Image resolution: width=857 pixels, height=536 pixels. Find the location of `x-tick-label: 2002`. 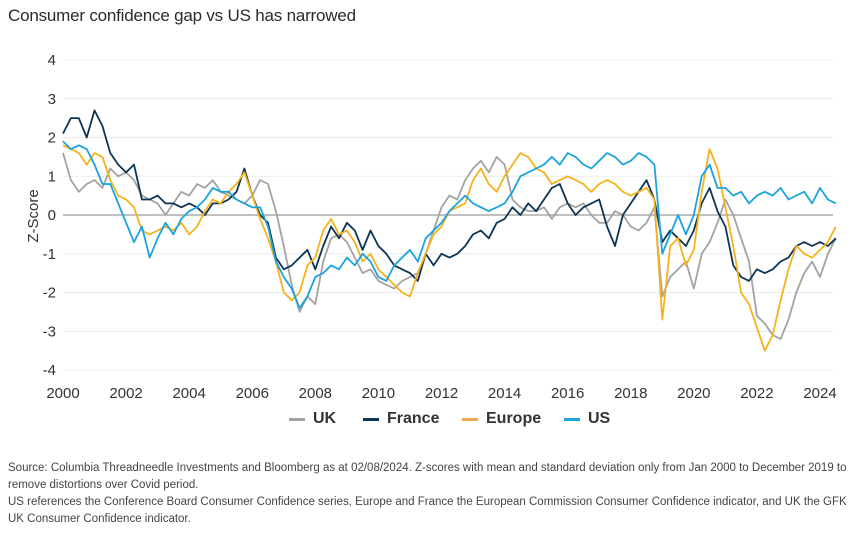

x-tick-label: 2002 is located at coordinates (125, 393).